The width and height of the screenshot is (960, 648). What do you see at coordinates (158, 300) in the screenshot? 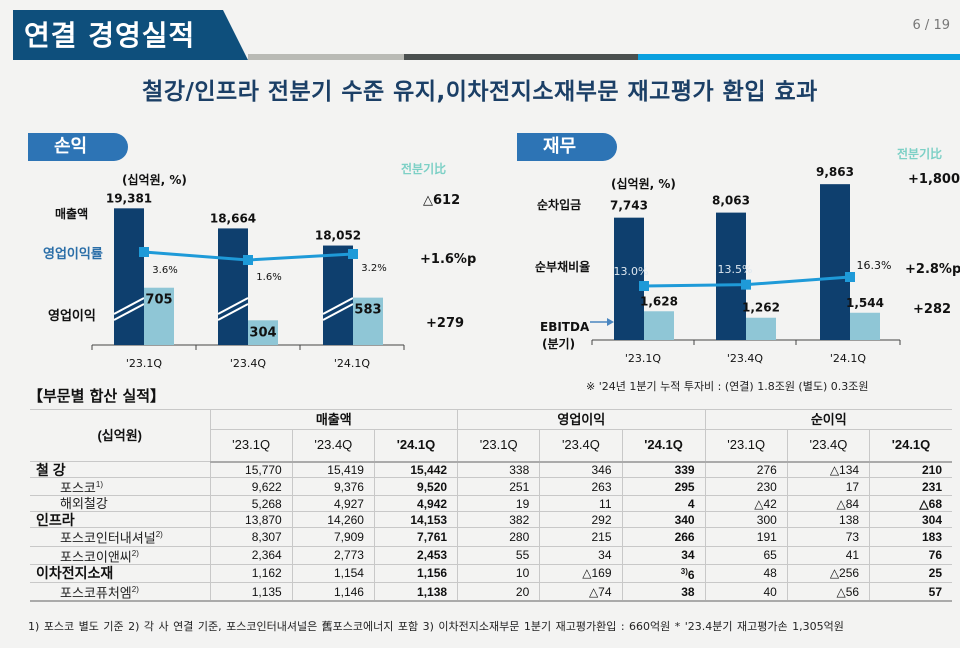
I see `op-profit-data-label: 705` at bounding box center [158, 300].